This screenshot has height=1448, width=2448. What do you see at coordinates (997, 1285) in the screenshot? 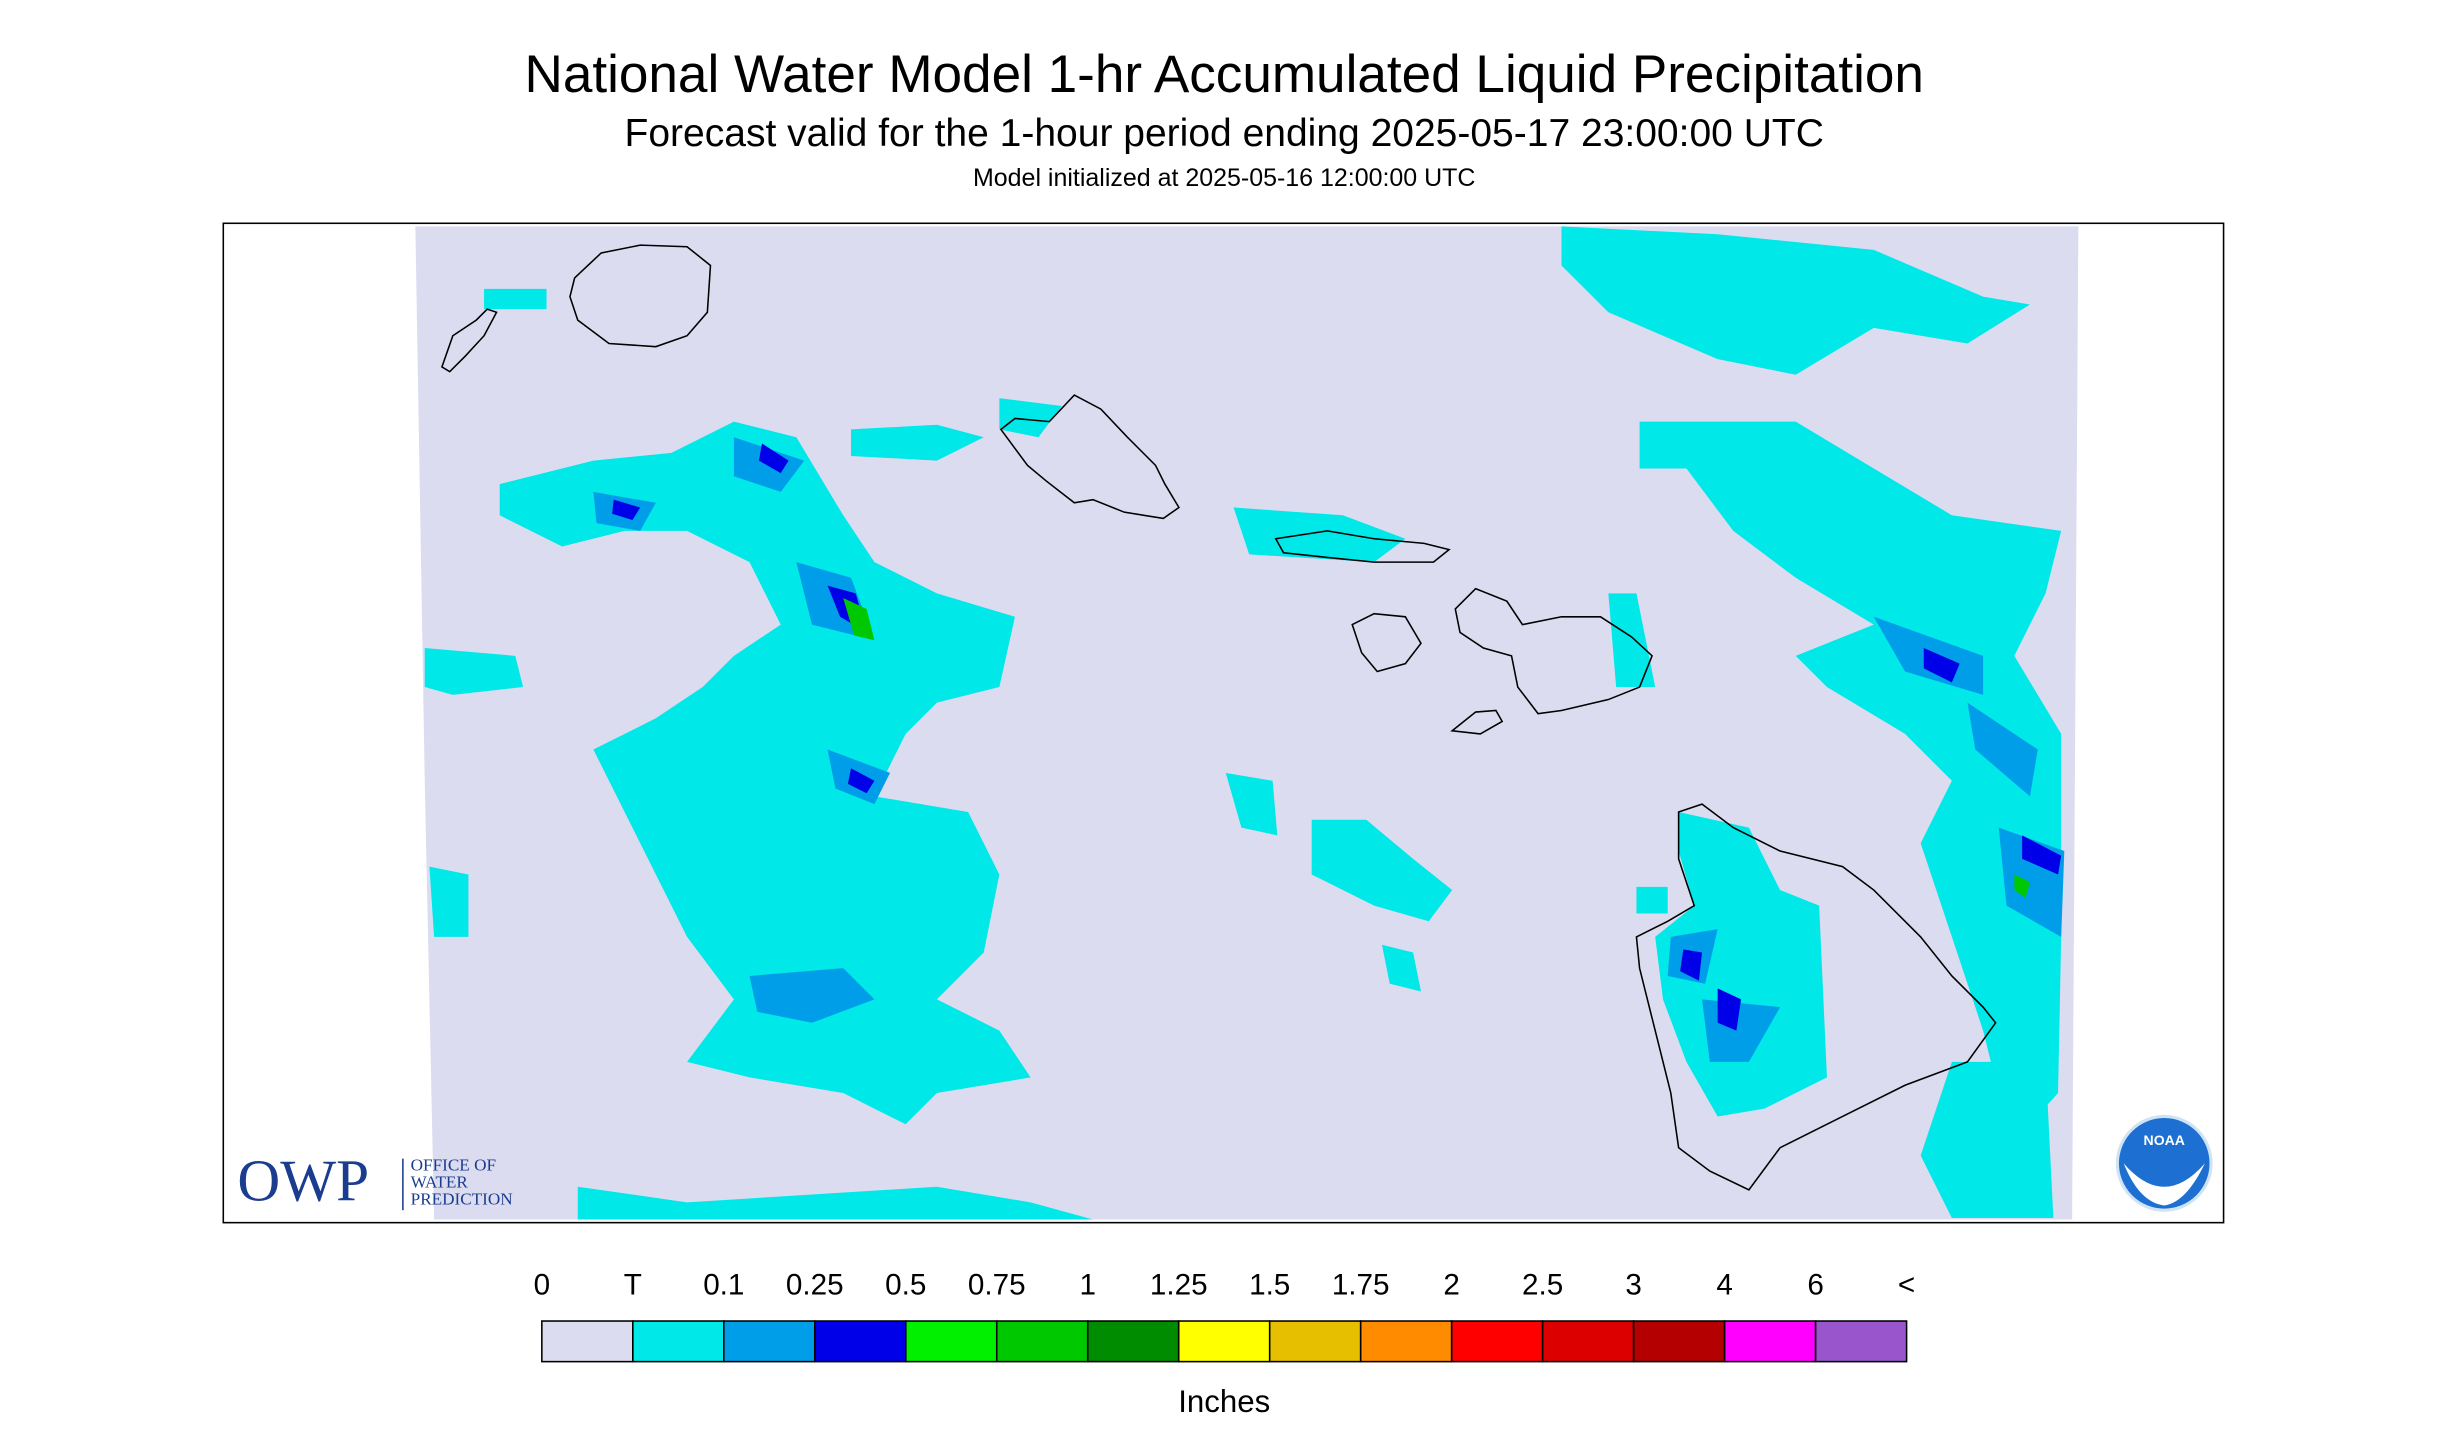
I see `legend-label: 0.75` at bounding box center [997, 1285].